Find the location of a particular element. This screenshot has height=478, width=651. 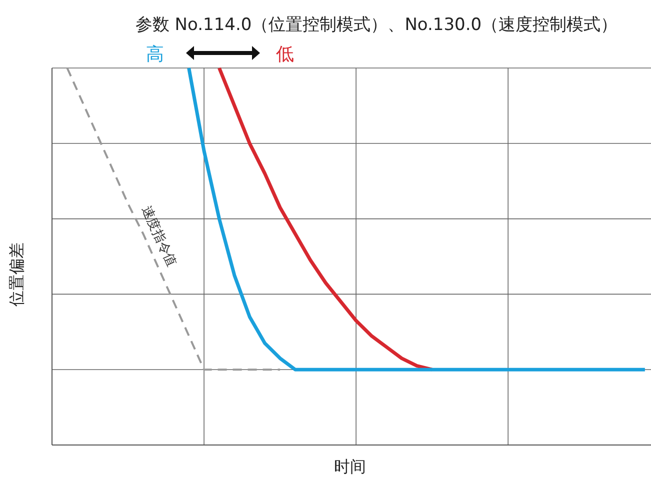

text: 低 is located at coordinates (285, 54).